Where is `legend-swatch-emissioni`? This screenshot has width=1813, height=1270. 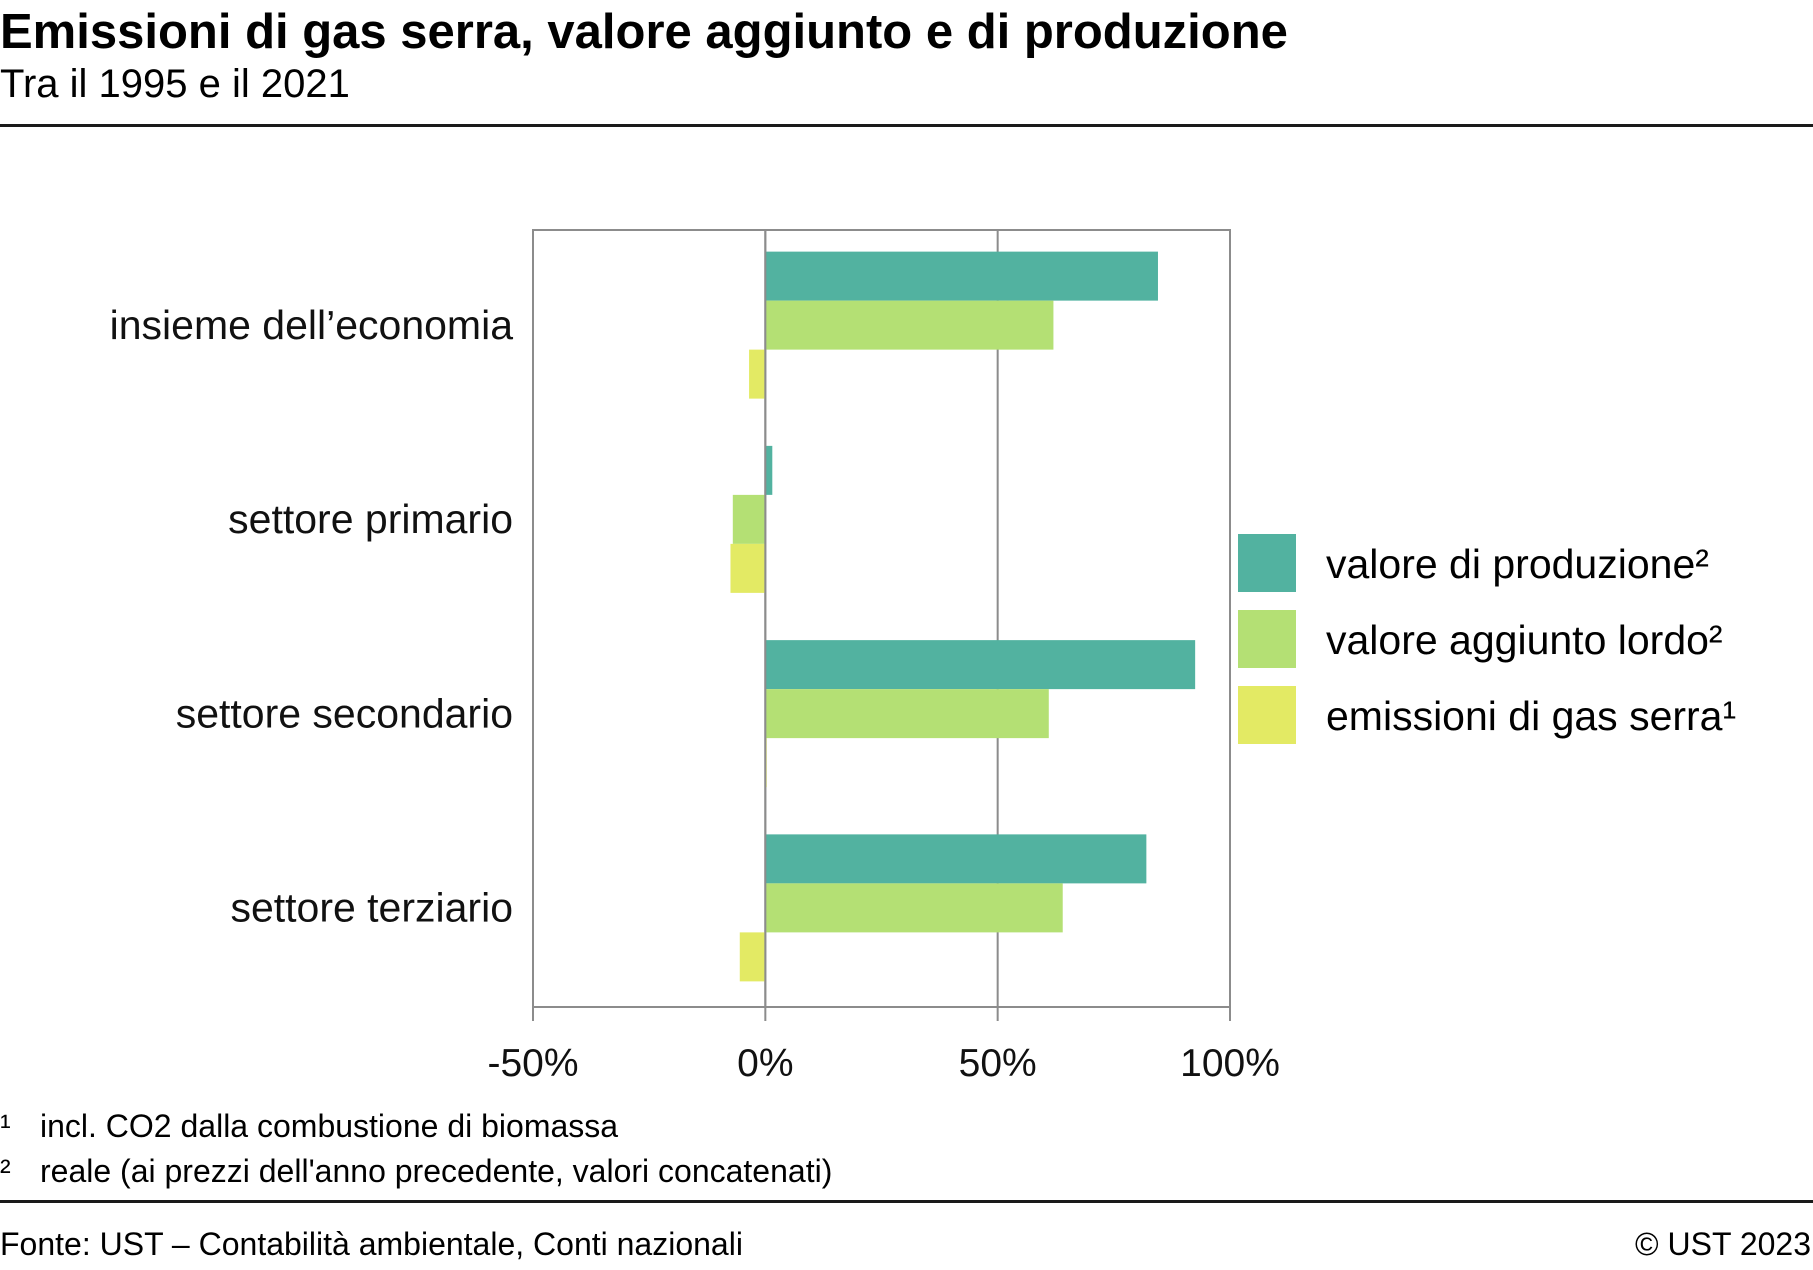
legend-swatch-emissioni is located at coordinates (1267, 715).